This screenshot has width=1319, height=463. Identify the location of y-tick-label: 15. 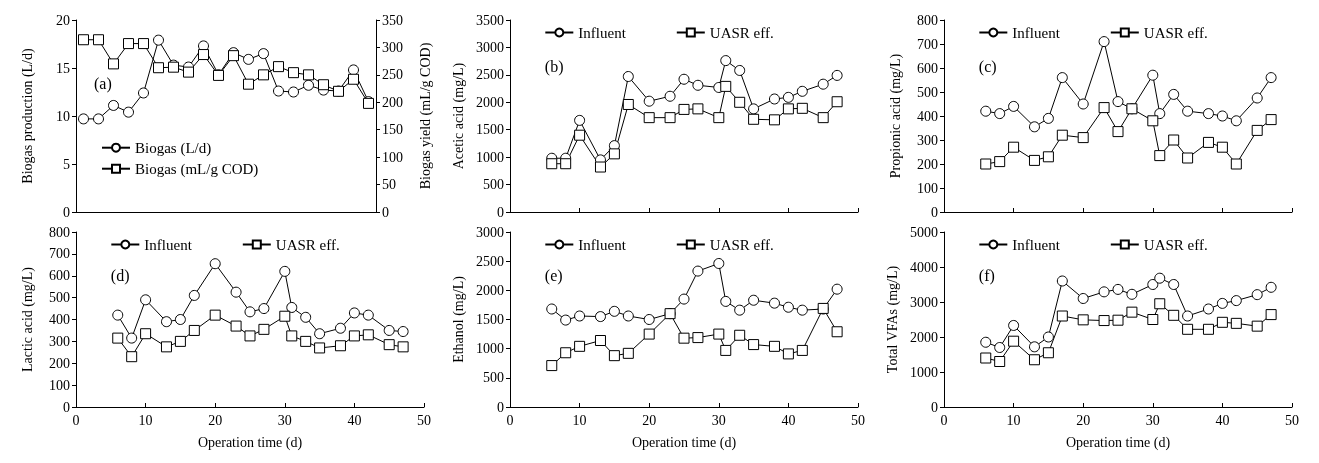
(63, 68).